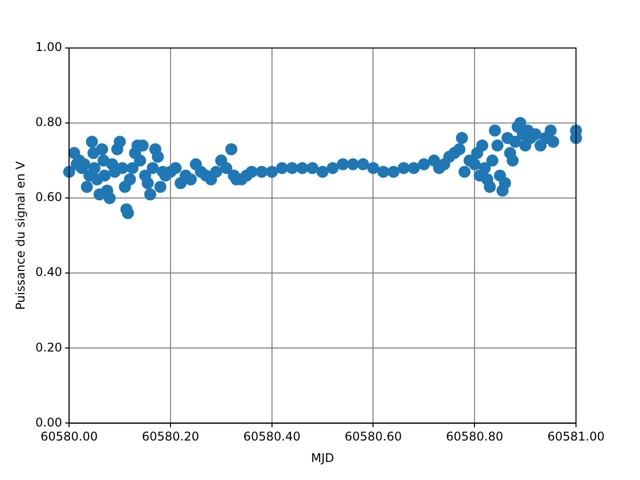 This screenshot has width=640, height=480. I want to click on y-tick-label: 0.60, so click(48, 197).